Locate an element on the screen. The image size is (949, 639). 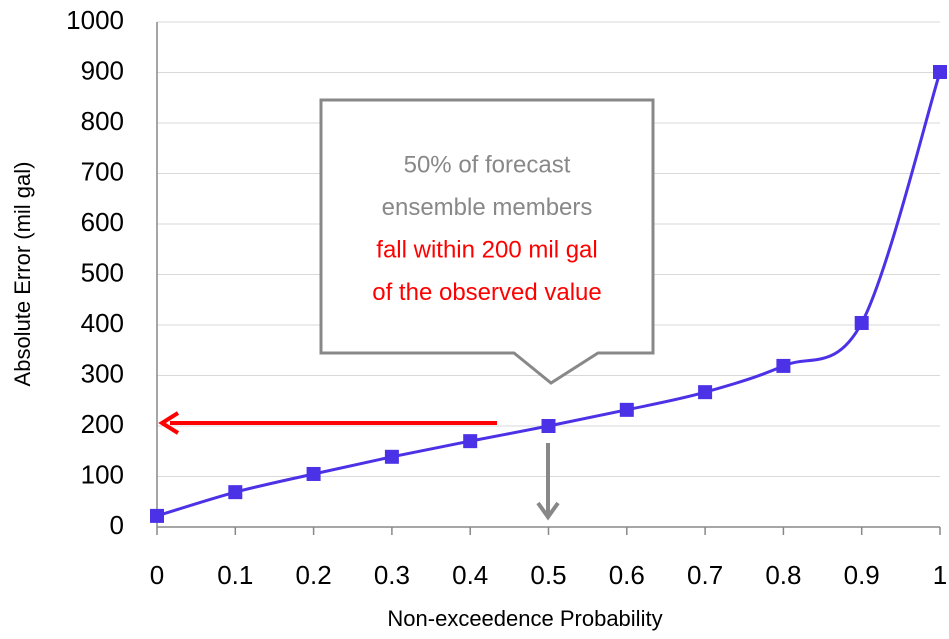
x-tick-label: 0.6 is located at coordinates (627, 575).